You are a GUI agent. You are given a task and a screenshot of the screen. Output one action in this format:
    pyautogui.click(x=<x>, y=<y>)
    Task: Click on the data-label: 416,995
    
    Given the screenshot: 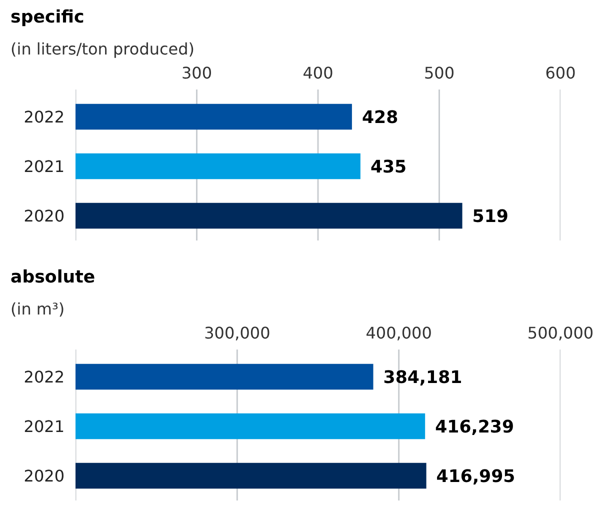 What is the action you would take?
    pyautogui.click(x=476, y=477)
    